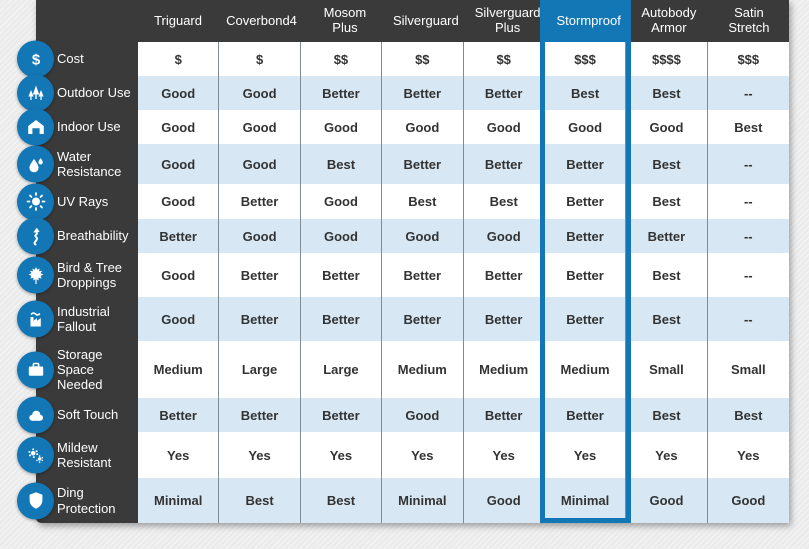 The width and height of the screenshot is (809, 549). I want to click on column-header-satin-stretch: Satin Stretch, so click(749, 21).